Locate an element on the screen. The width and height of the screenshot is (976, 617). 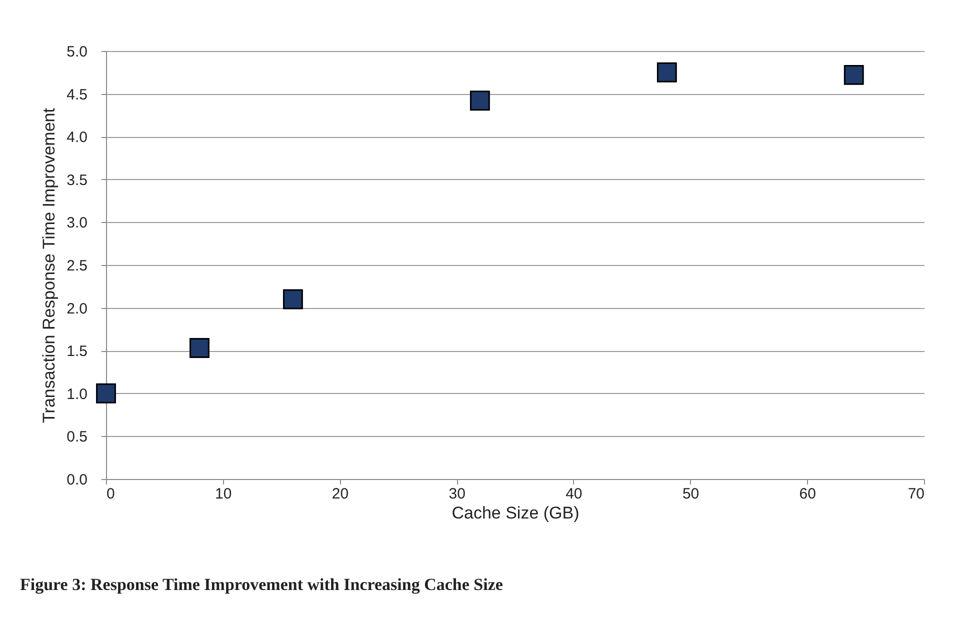
x-tick-label: 30 is located at coordinates (457, 494).